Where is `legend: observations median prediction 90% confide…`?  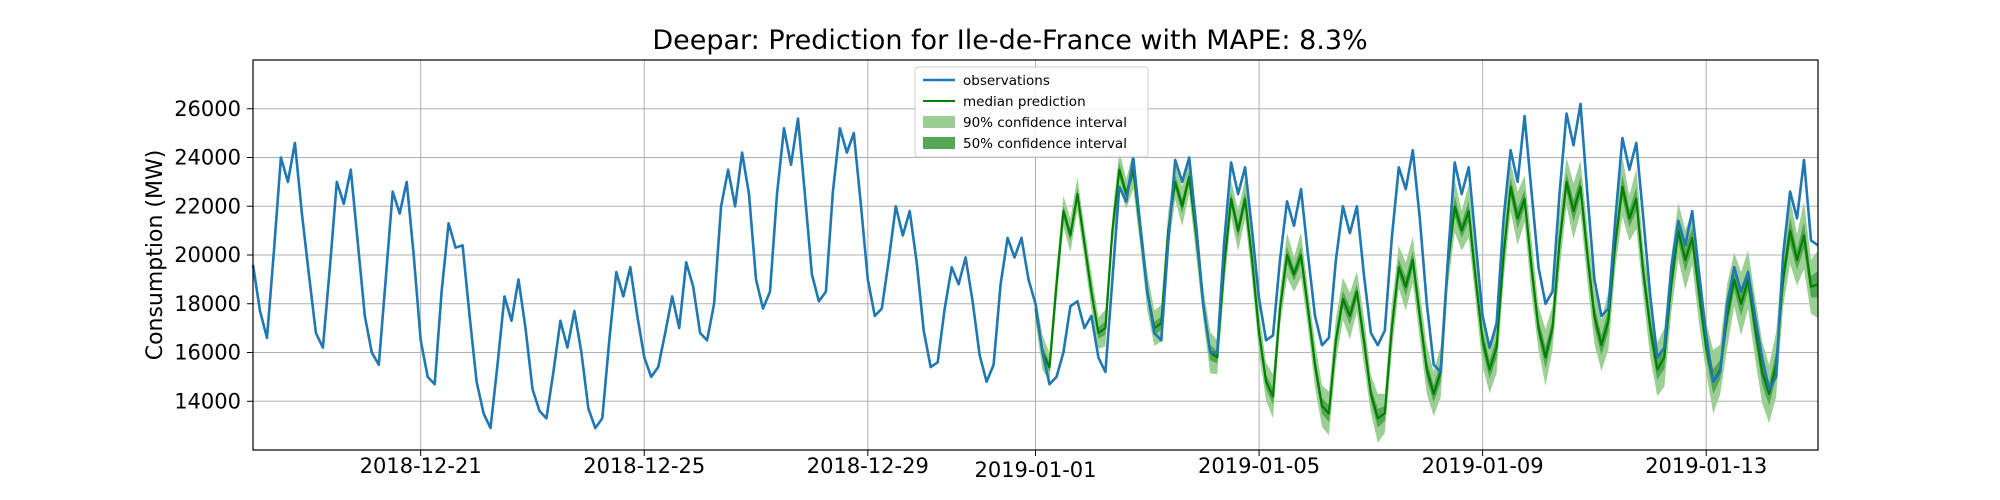
legend: observations median prediction 90% confide… is located at coordinates (1031, 112).